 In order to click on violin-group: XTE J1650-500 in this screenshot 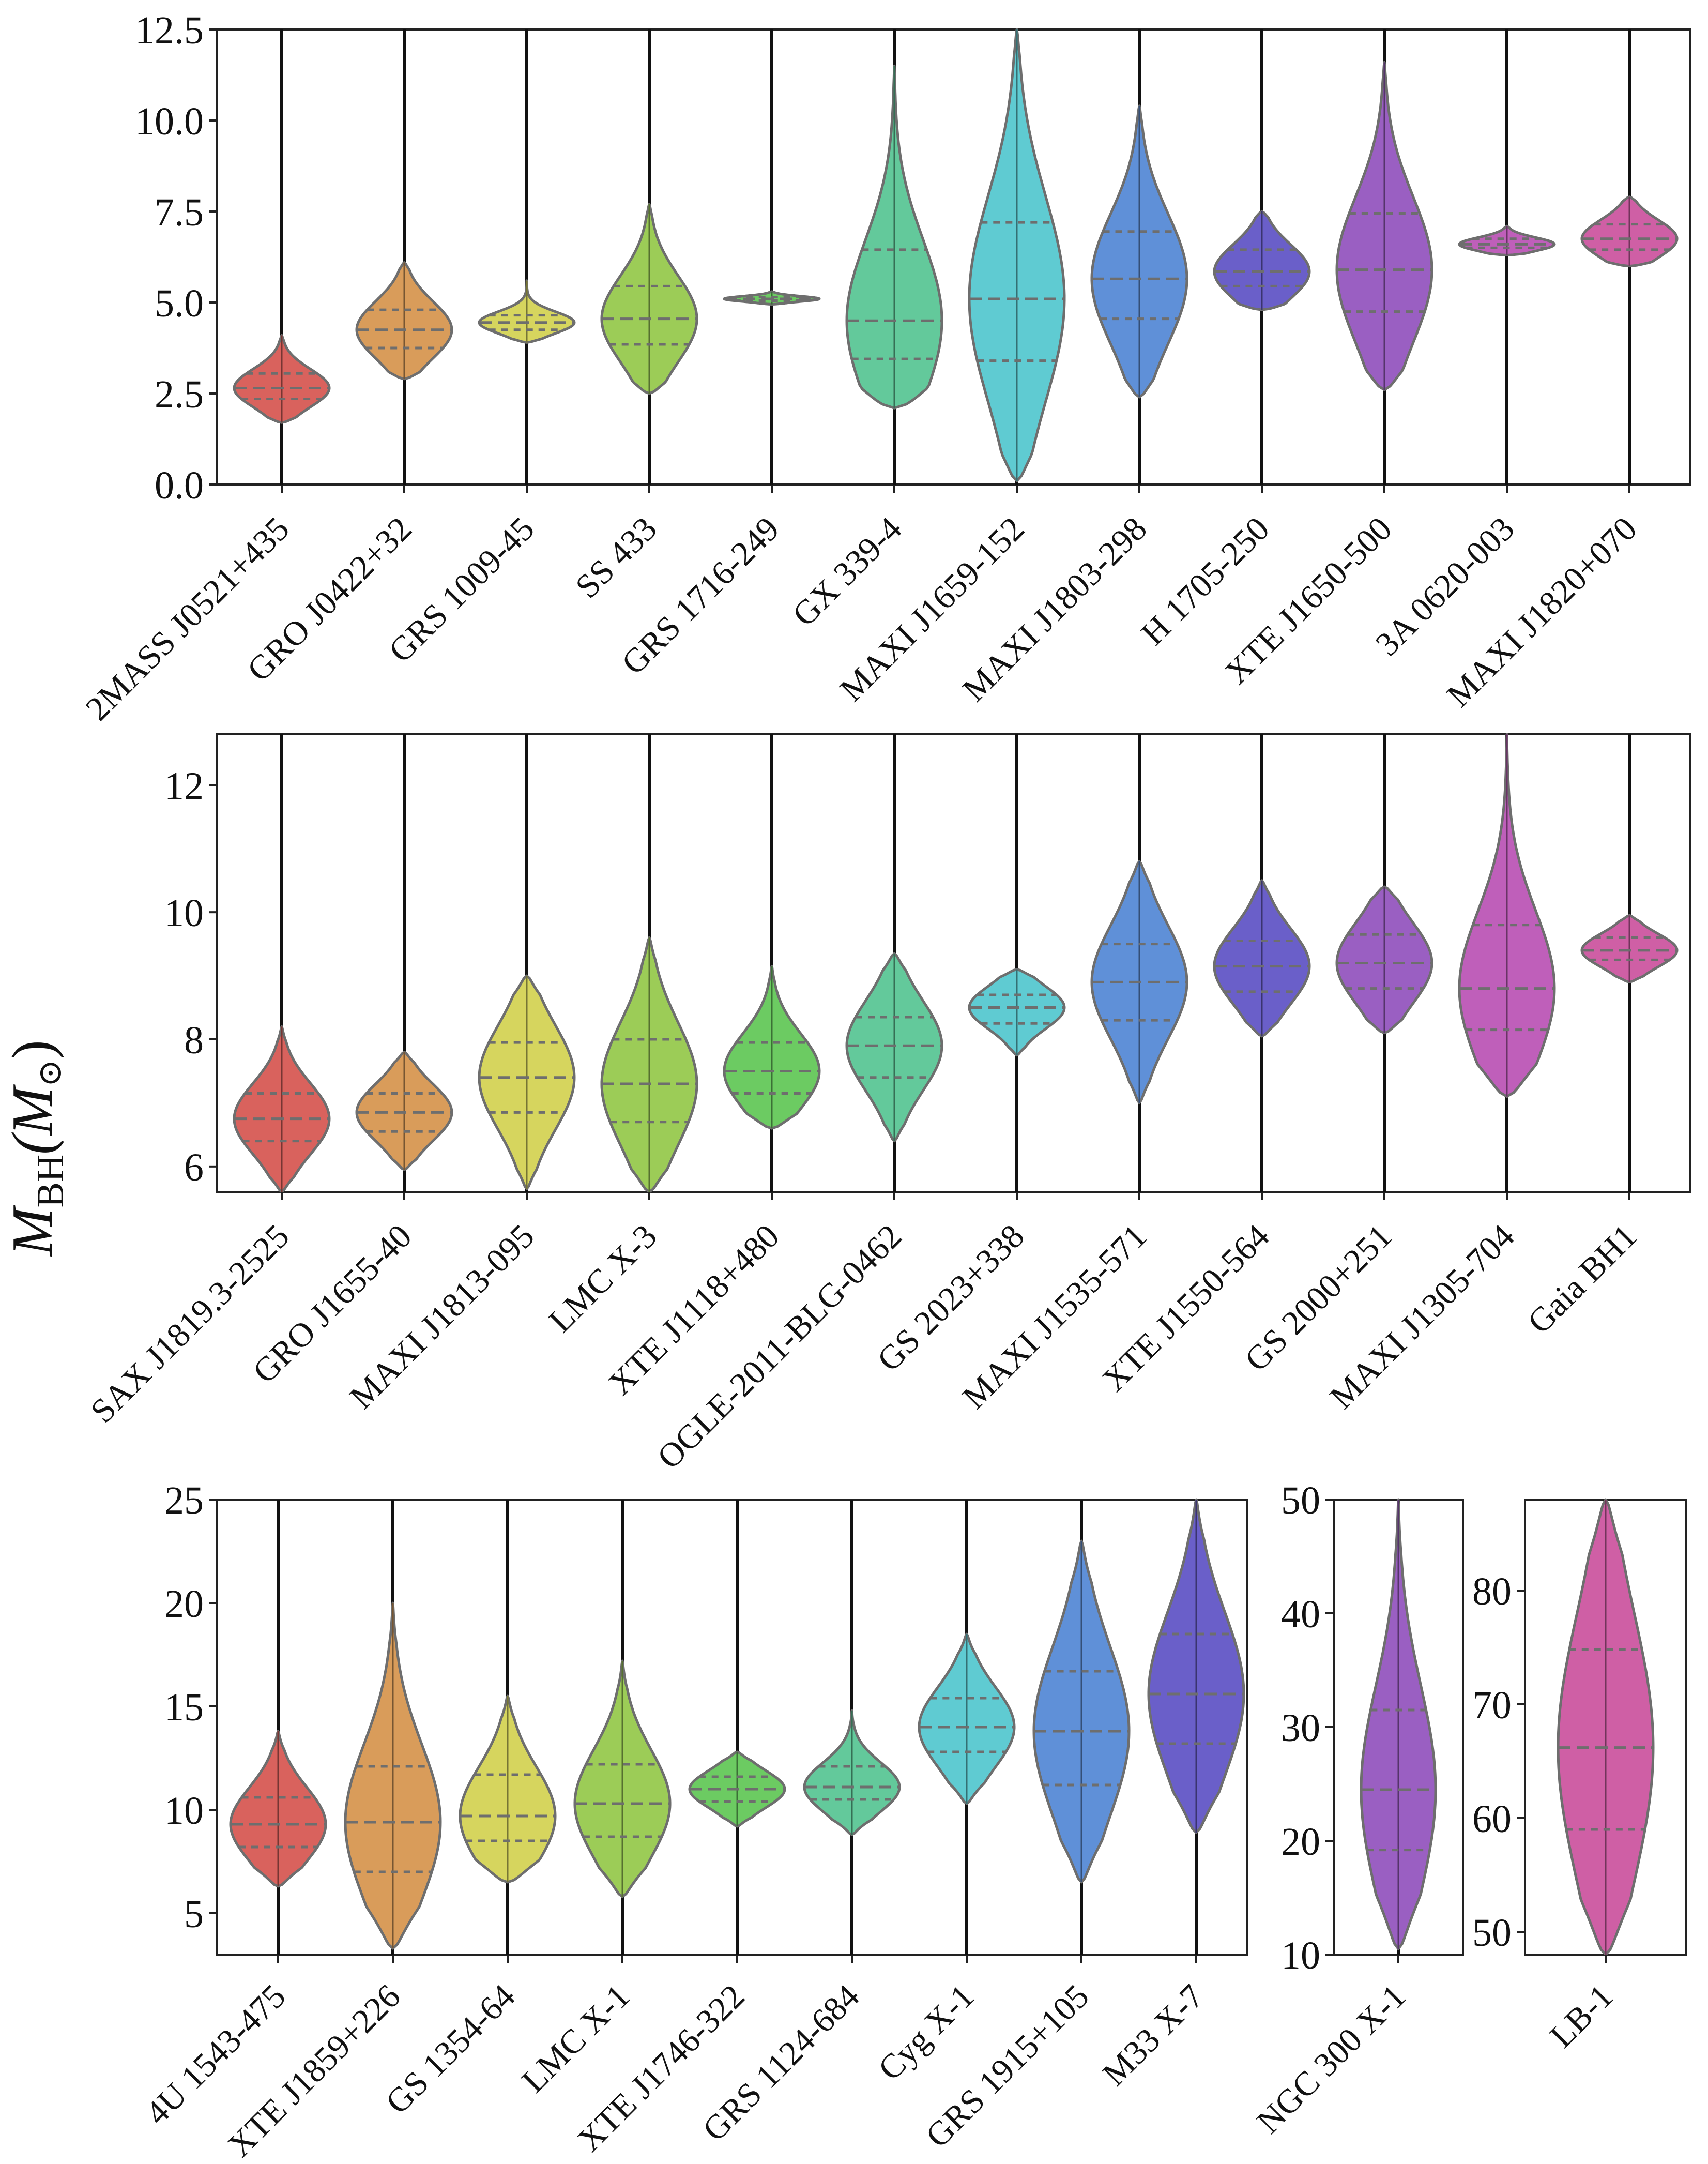, I will do `click(1325, 360)`.